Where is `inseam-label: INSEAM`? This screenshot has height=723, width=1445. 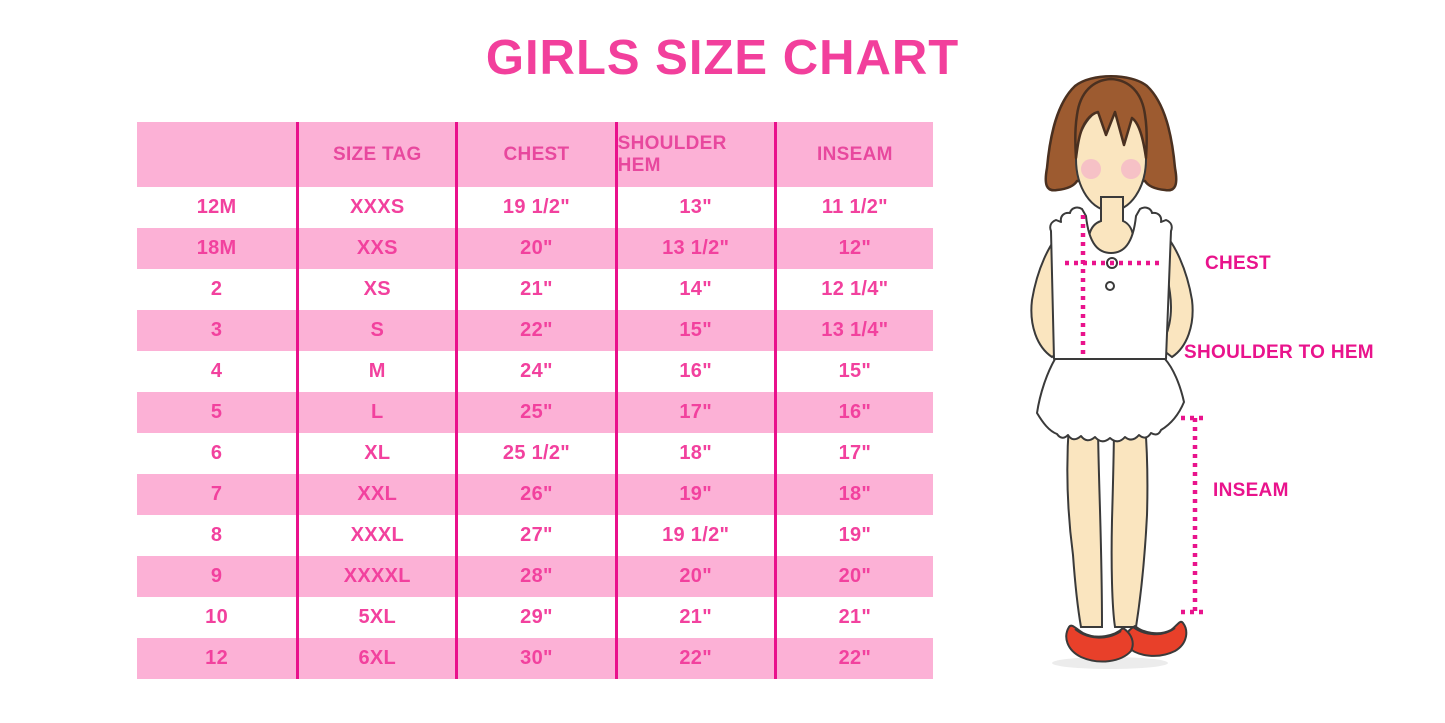 inseam-label: INSEAM is located at coordinates (1251, 490).